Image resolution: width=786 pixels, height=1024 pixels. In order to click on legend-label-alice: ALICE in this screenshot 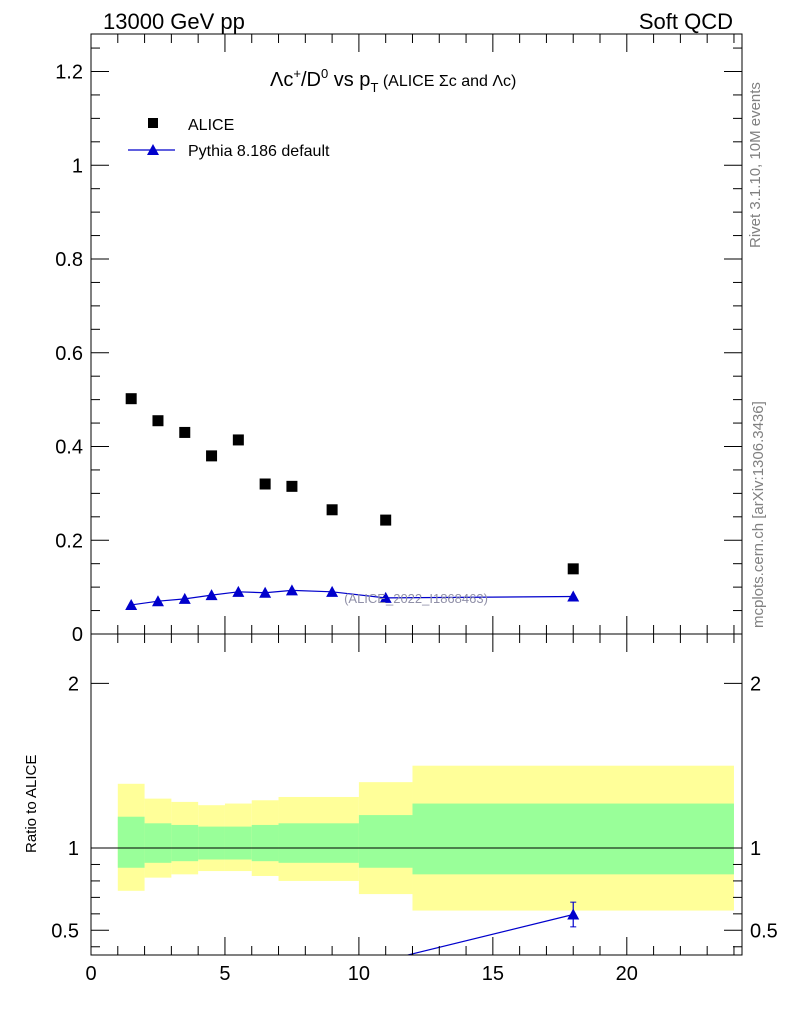, I will do `click(211, 125)`.